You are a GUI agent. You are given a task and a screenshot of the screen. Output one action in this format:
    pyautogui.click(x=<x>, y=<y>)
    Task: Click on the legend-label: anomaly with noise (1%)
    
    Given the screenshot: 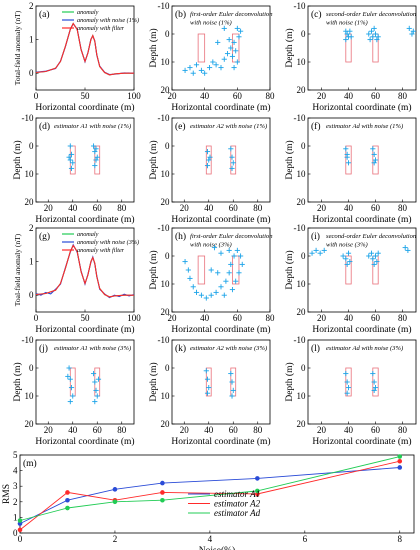 What is the action you would take?
    pyautogui.click(x=108, y=20)
    